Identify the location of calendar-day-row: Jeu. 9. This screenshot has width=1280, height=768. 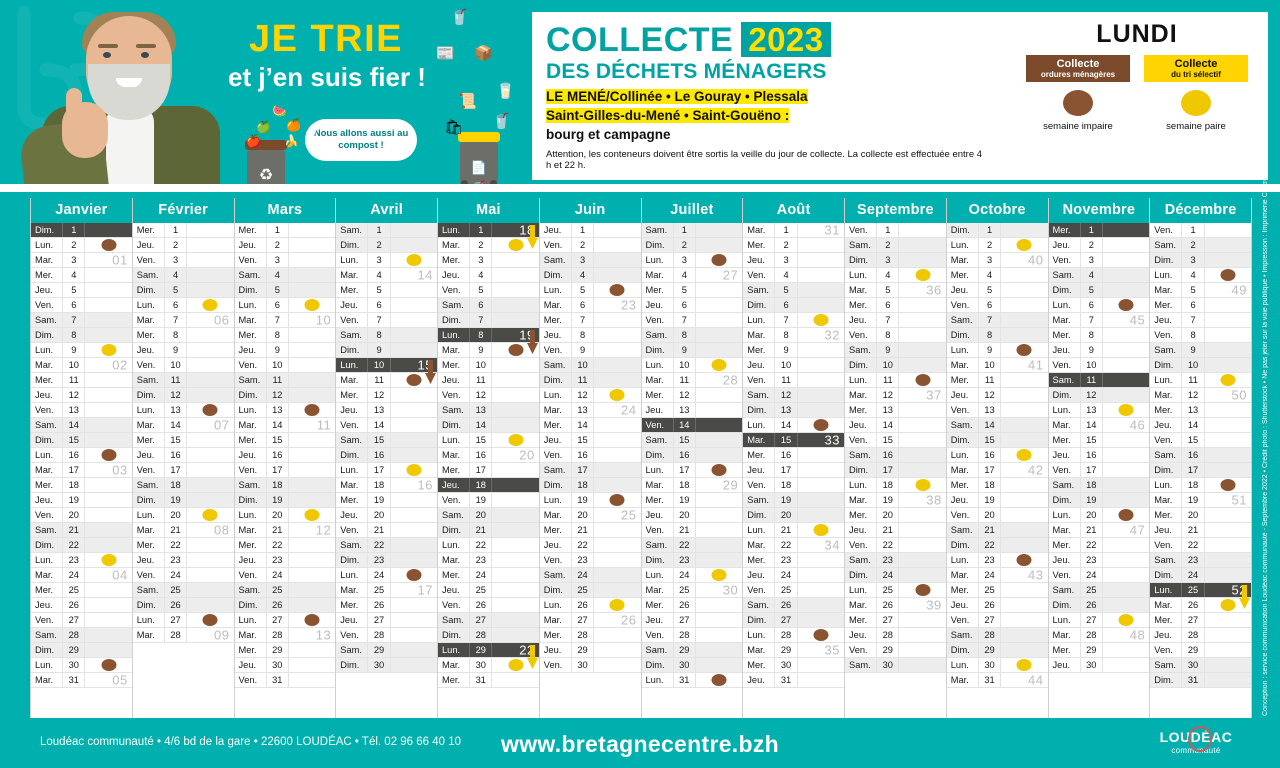
(285, 351).